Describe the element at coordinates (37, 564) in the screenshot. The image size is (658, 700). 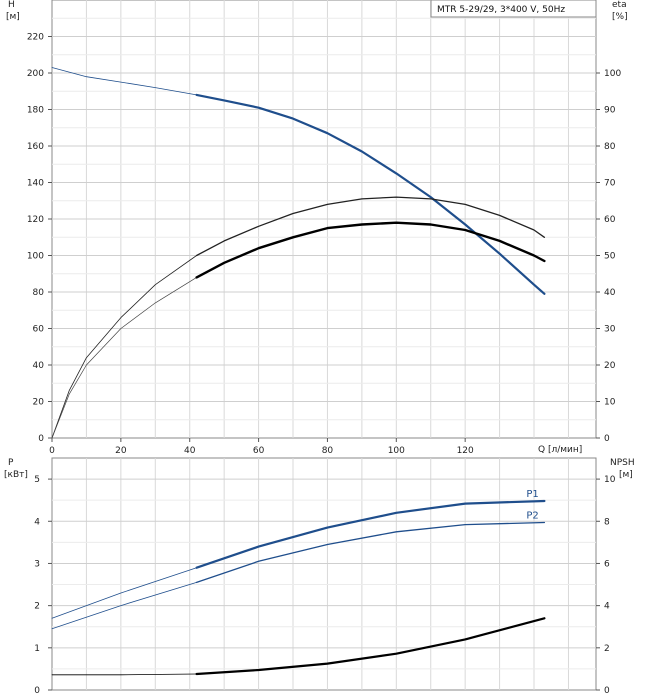
I see `power-tick-label: 3` at that location.